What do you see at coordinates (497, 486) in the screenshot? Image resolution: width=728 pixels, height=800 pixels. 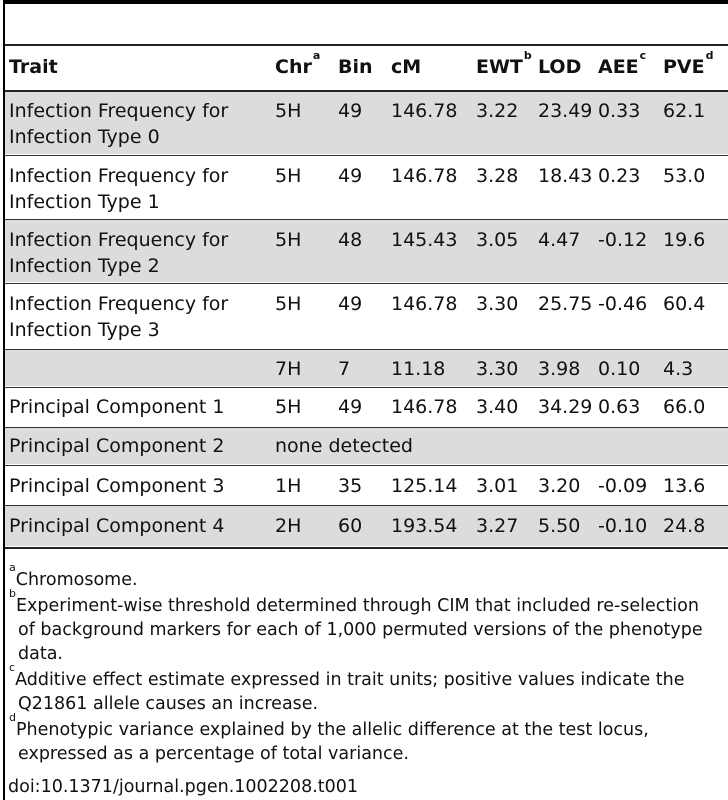 I see `cell-ewt: 3.01` at bounding box center [497, 486].